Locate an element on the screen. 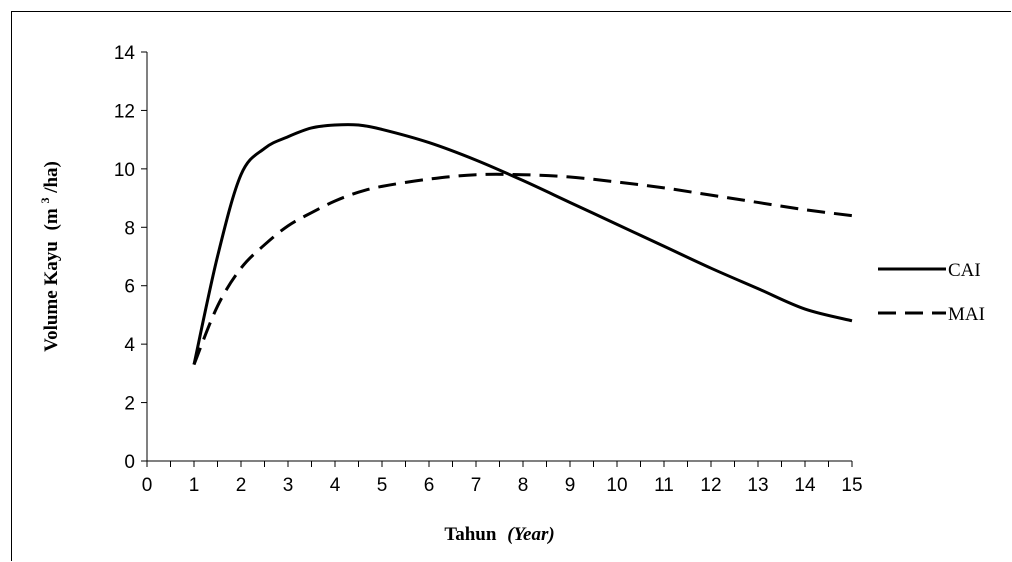  x-tick-label: 7 is located at coordinates (476, 485).